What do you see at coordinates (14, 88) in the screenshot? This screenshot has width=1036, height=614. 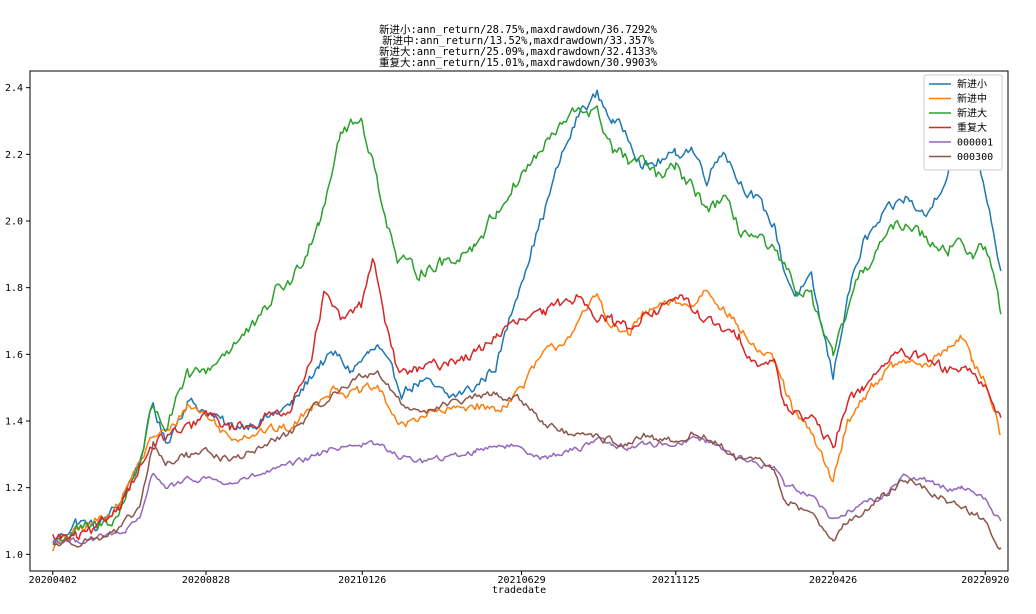 I see `y-tick-label: 2.4` at bounding box center [14, 88].